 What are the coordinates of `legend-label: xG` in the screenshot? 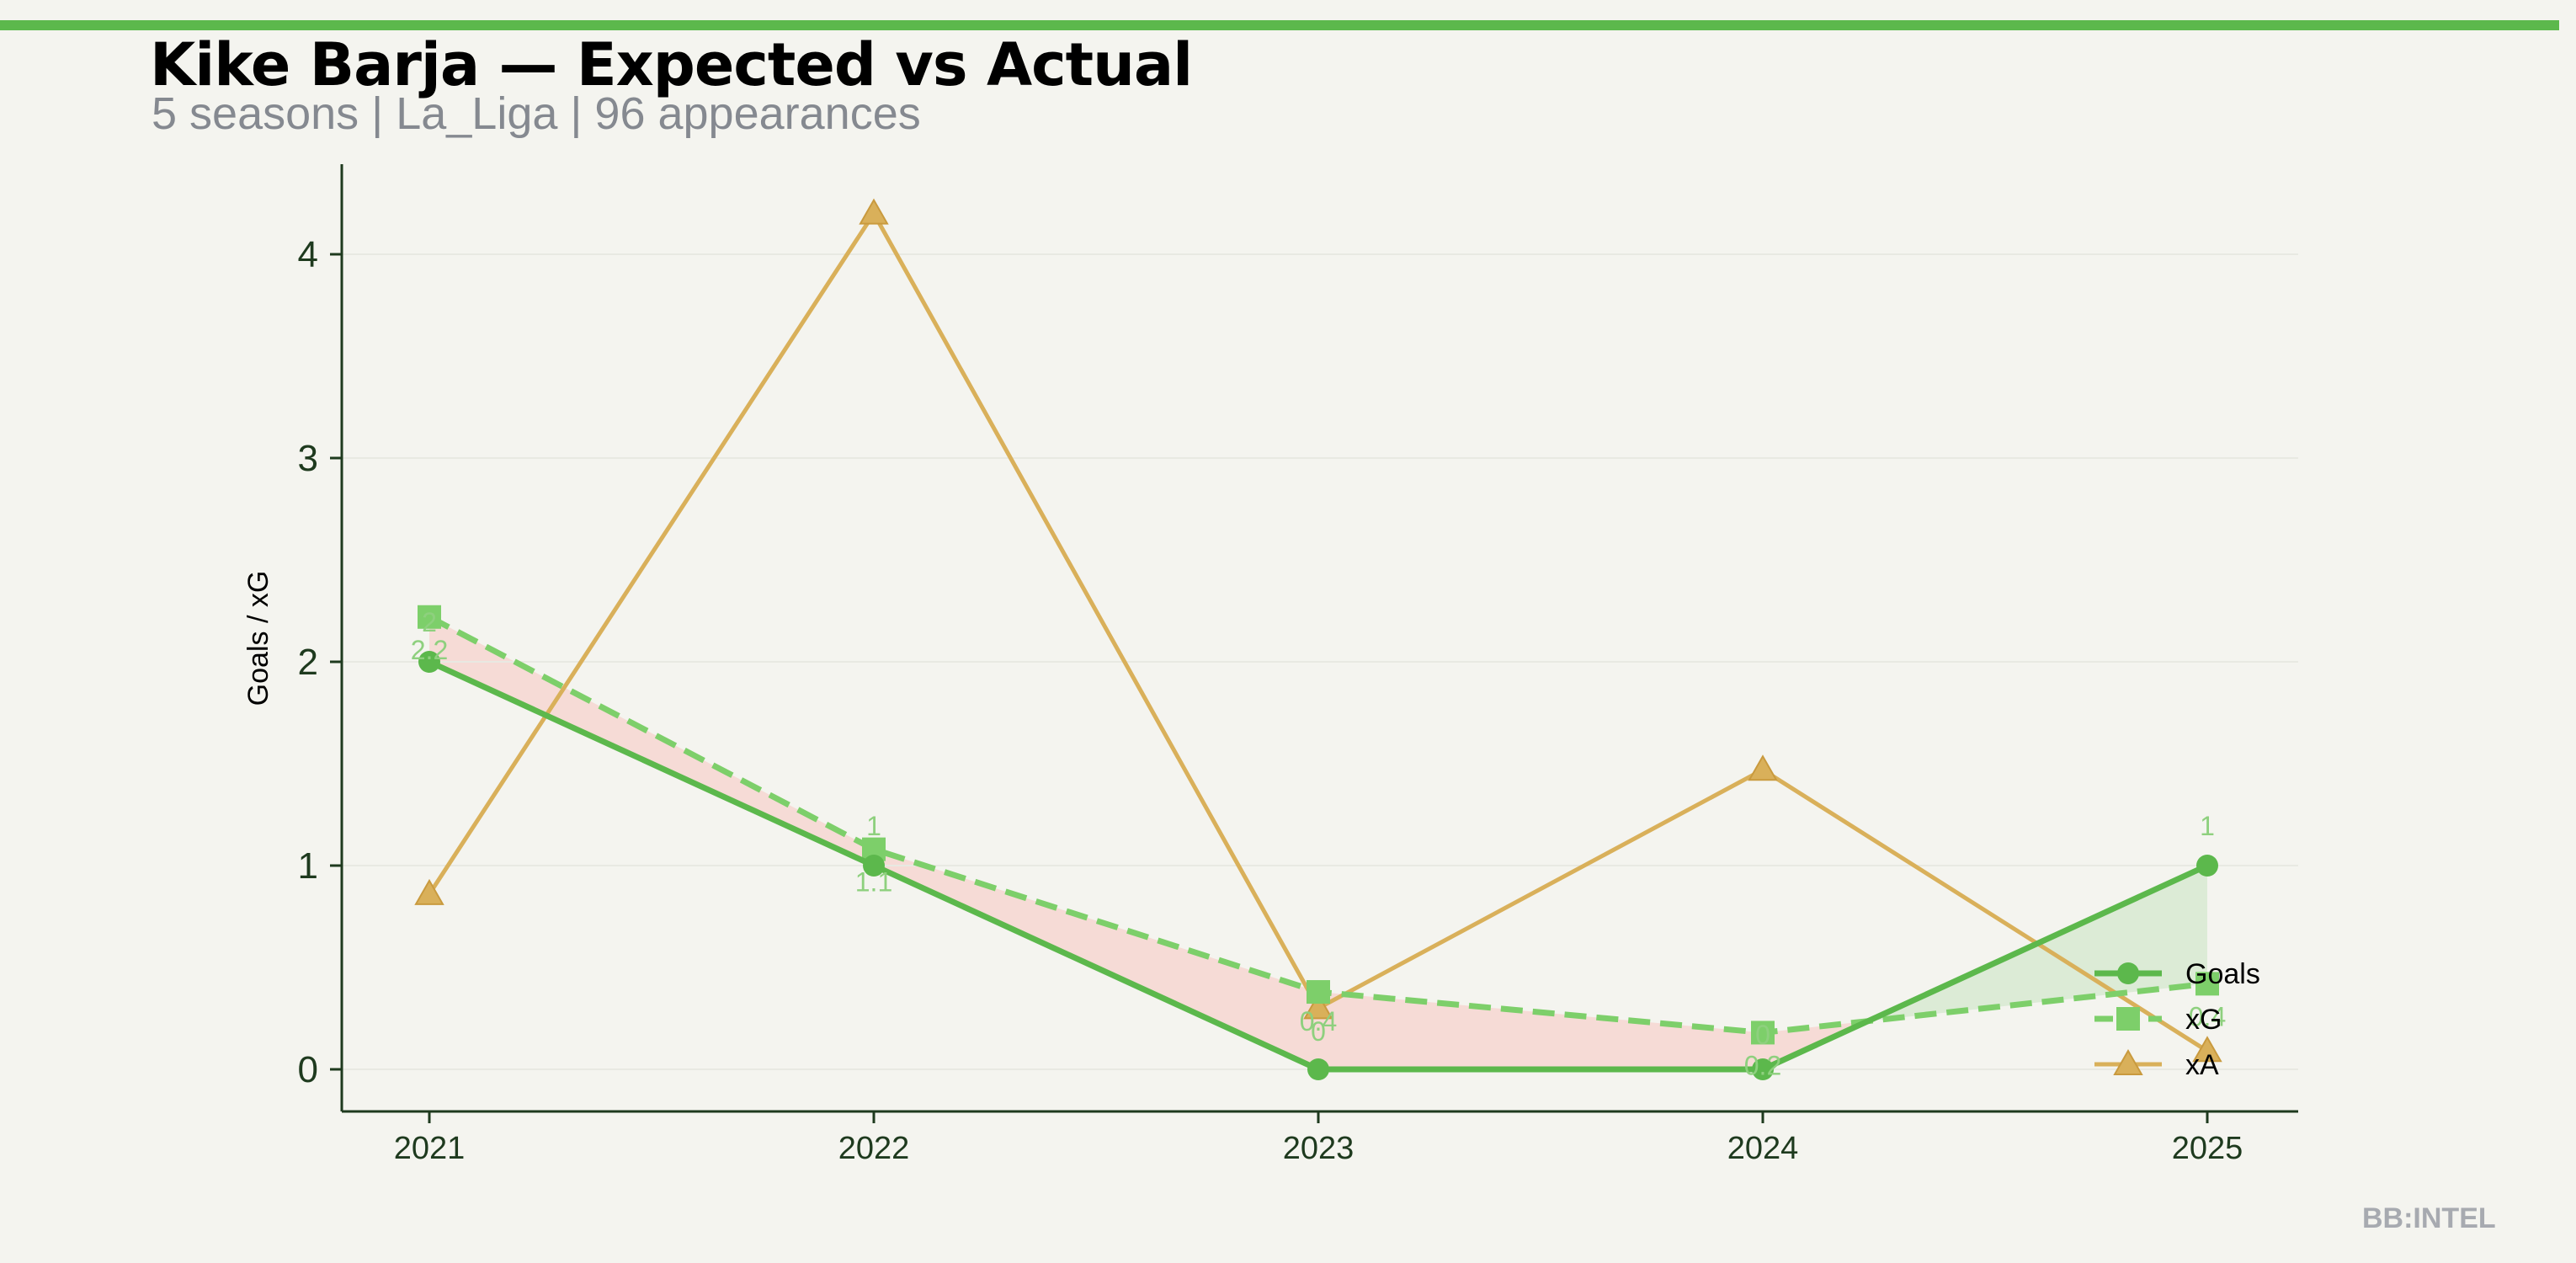 It's located at (2203, 1020).